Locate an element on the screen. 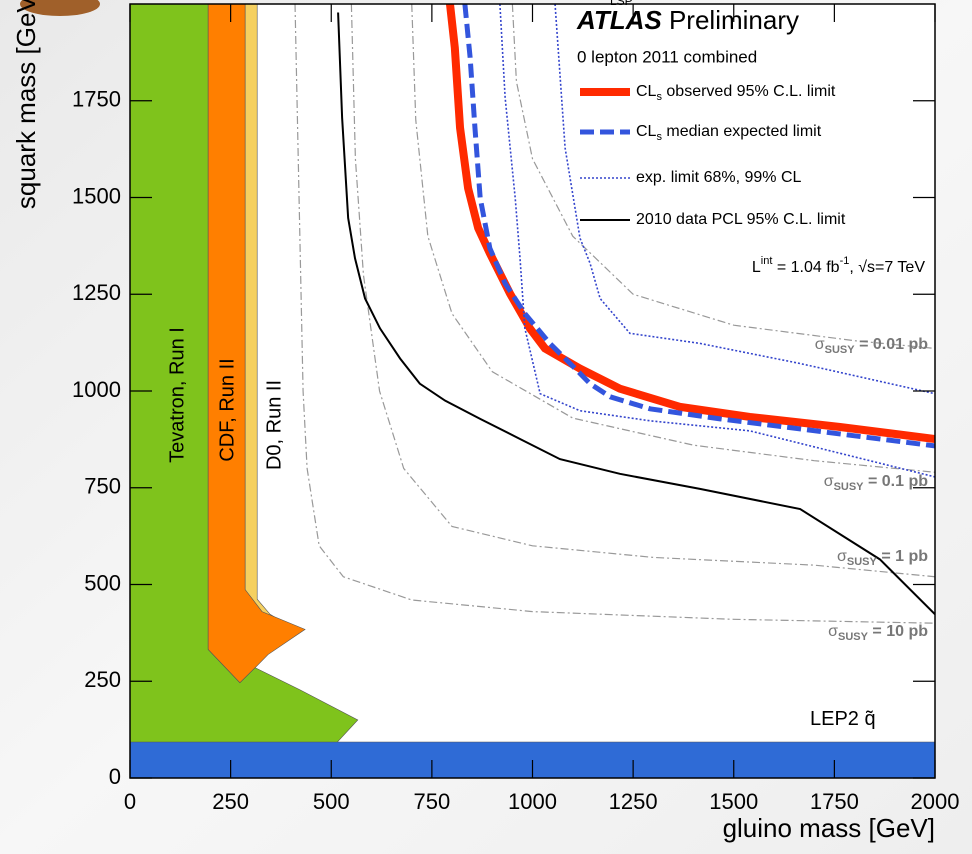  legend-label-part: observed 95% C.L. limit is located at coordinates (749, 91).